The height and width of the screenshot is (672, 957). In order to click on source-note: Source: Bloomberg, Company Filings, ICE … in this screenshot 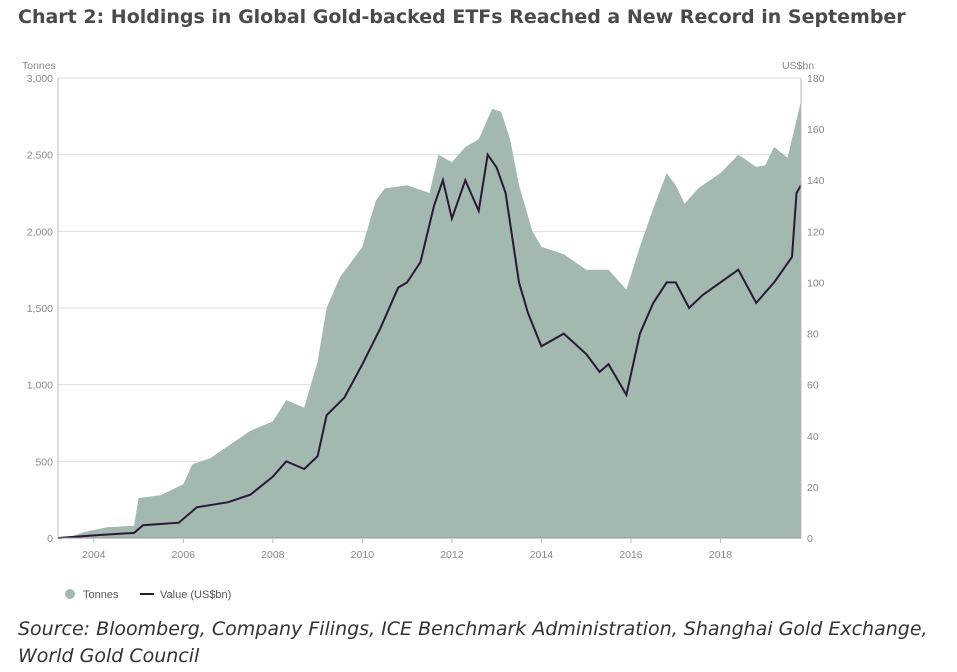, I will do `click(473, 642)`.